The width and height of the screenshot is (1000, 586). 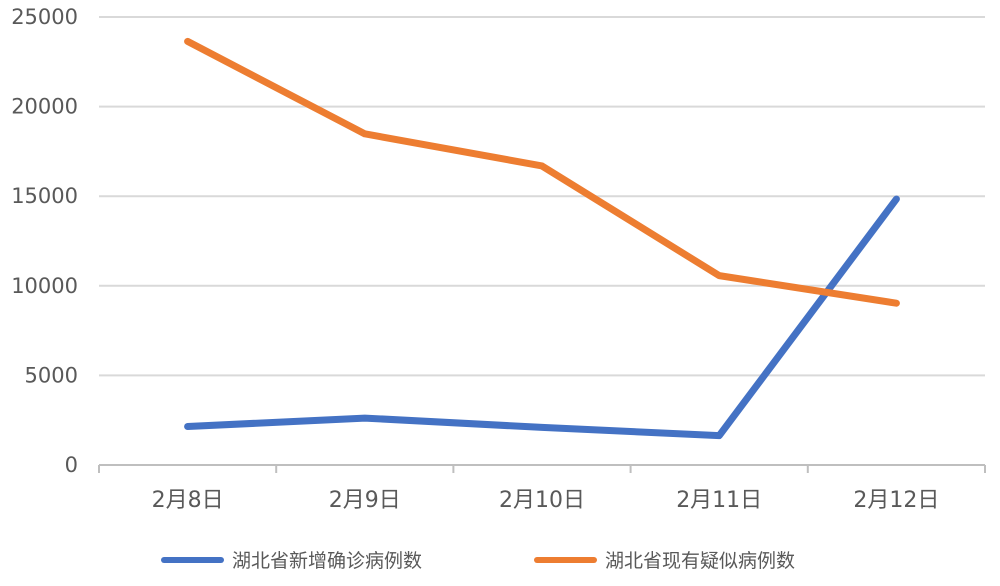 I want to click on legend-label-new-confirmed: 湖北省新增确诊病例数, so click(x=326, y=561).